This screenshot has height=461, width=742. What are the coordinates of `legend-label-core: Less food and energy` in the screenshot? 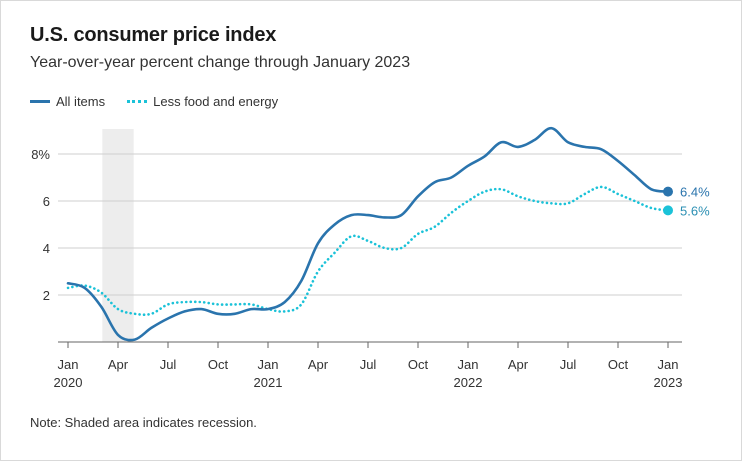 It's located at (216, 101).